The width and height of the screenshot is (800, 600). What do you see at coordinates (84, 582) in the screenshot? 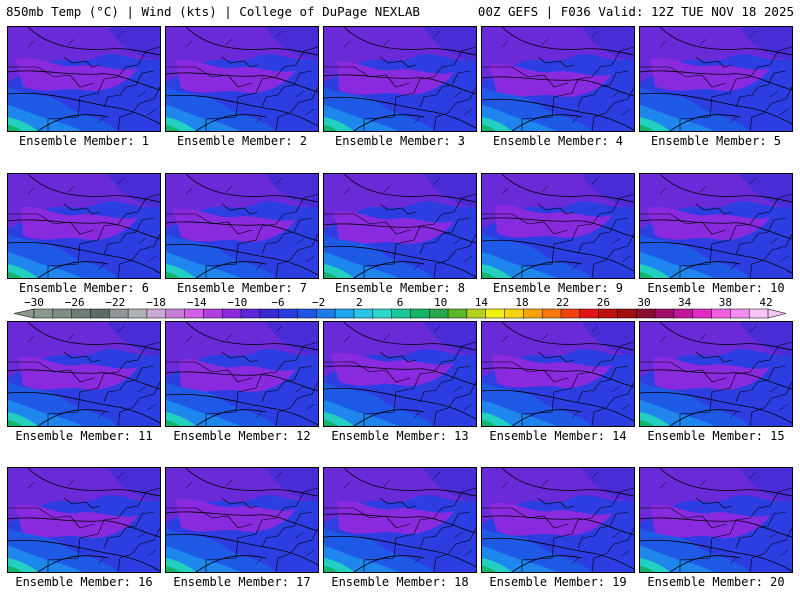
I see `ensemble-member-label: Ensemble Member: 16` at bounding box center [84, 582].